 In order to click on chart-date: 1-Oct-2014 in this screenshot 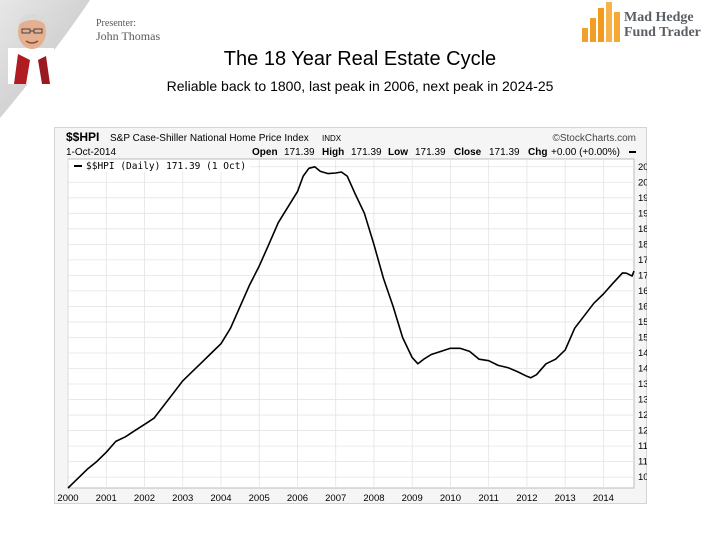, I will do `click(91, 152)`.